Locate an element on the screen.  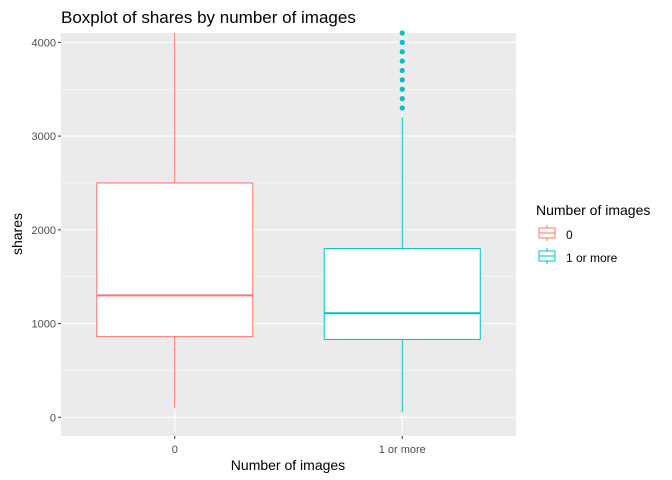
legend: Number of images 0 1 or more is located at coordinates (593, 233).